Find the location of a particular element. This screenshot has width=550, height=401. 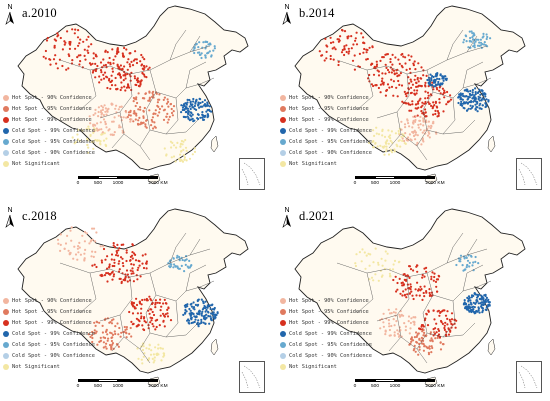

north-arrow-icon is located at coordinates (9, 18).